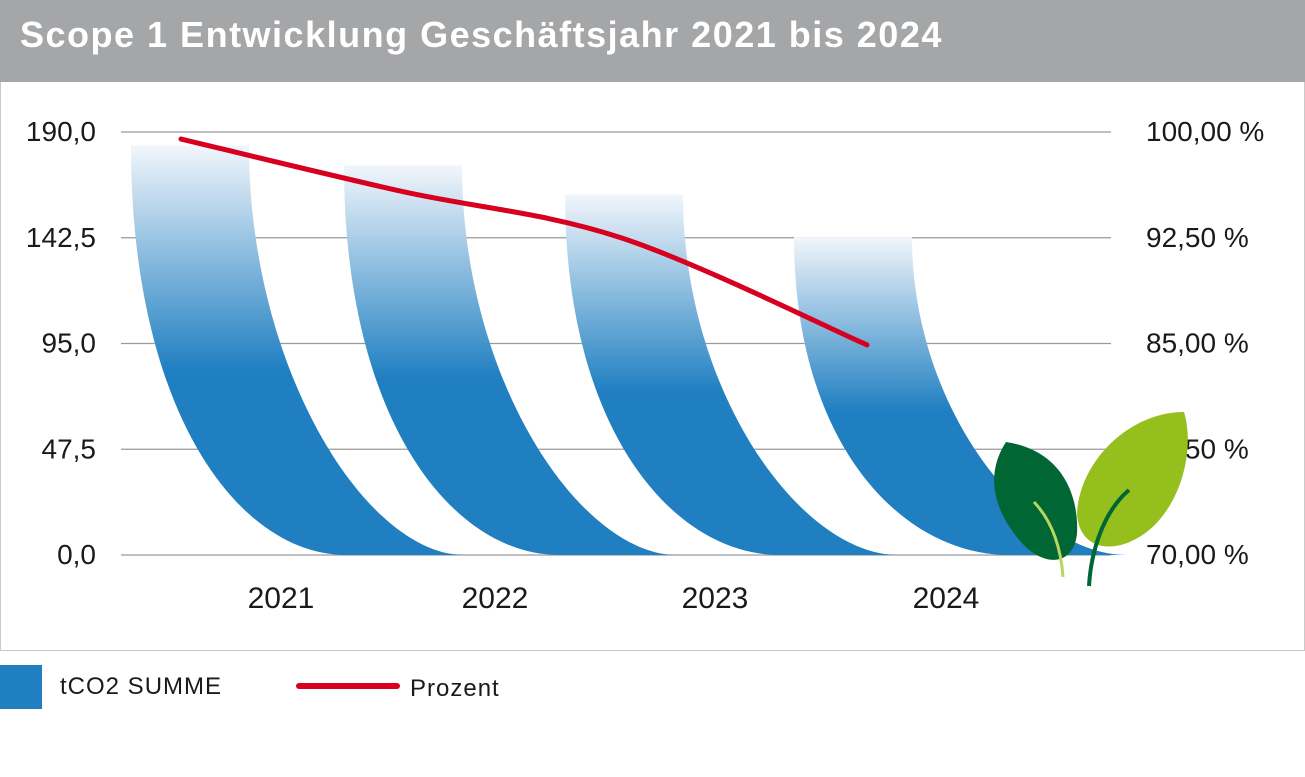 The width and height of the screenshot is (1305, 777). Describe the element at coordinates (76, 554) in the screenshot. I see `left-tick-label: 0,0` at that location.